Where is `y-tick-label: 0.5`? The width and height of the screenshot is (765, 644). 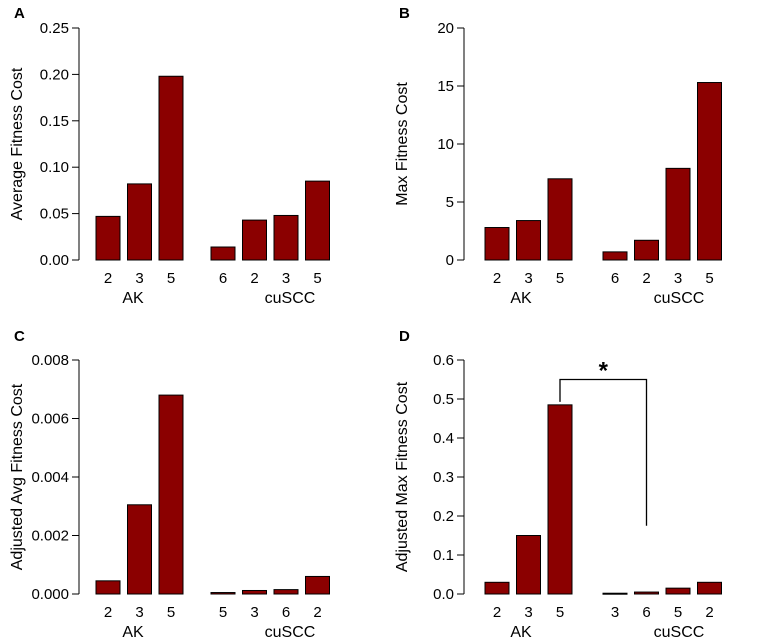
y-tick-label: 0.5 is located at coordinates (443, 399).